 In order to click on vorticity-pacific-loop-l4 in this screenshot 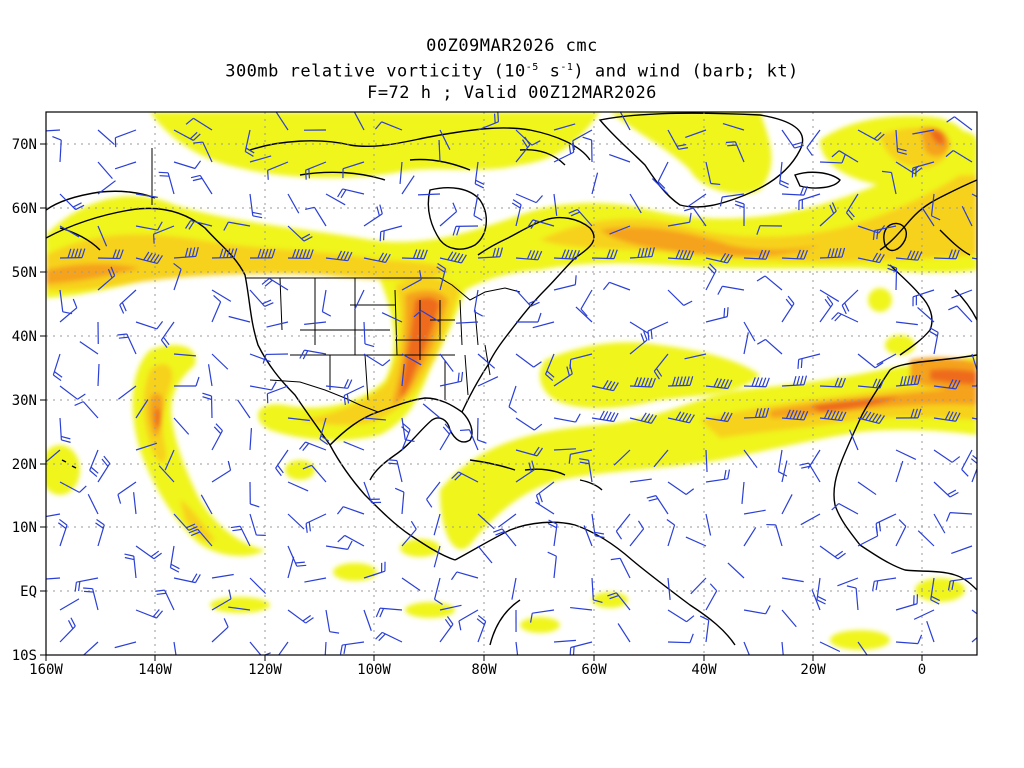, I will do `click(157, 418)`.